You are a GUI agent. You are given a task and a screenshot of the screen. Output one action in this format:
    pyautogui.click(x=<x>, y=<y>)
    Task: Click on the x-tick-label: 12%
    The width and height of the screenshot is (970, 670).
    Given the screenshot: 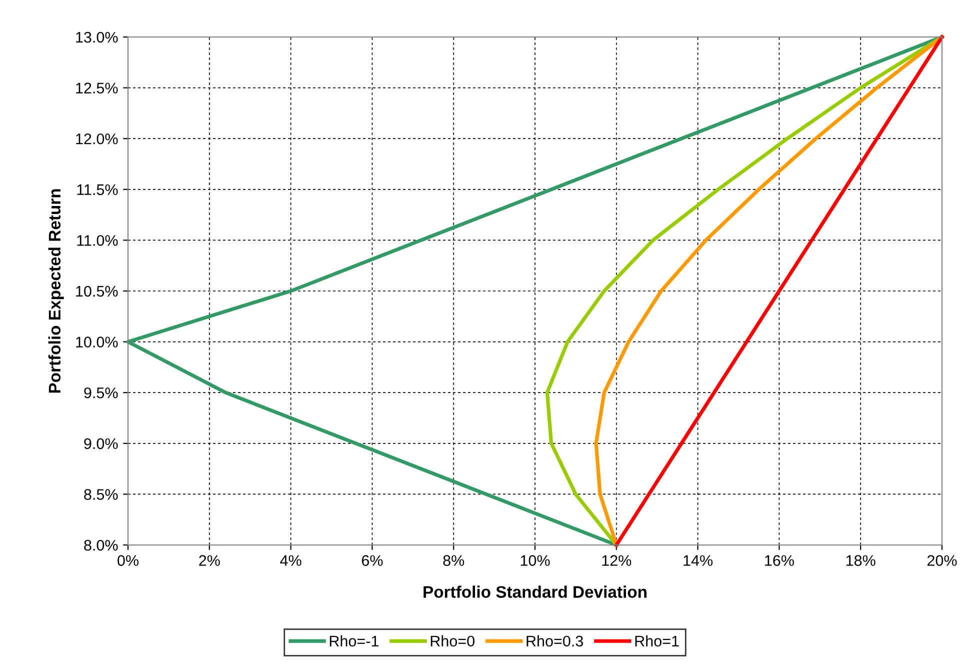 What is the action you would take?
    pyautogui.click(x=617, y=560)
    